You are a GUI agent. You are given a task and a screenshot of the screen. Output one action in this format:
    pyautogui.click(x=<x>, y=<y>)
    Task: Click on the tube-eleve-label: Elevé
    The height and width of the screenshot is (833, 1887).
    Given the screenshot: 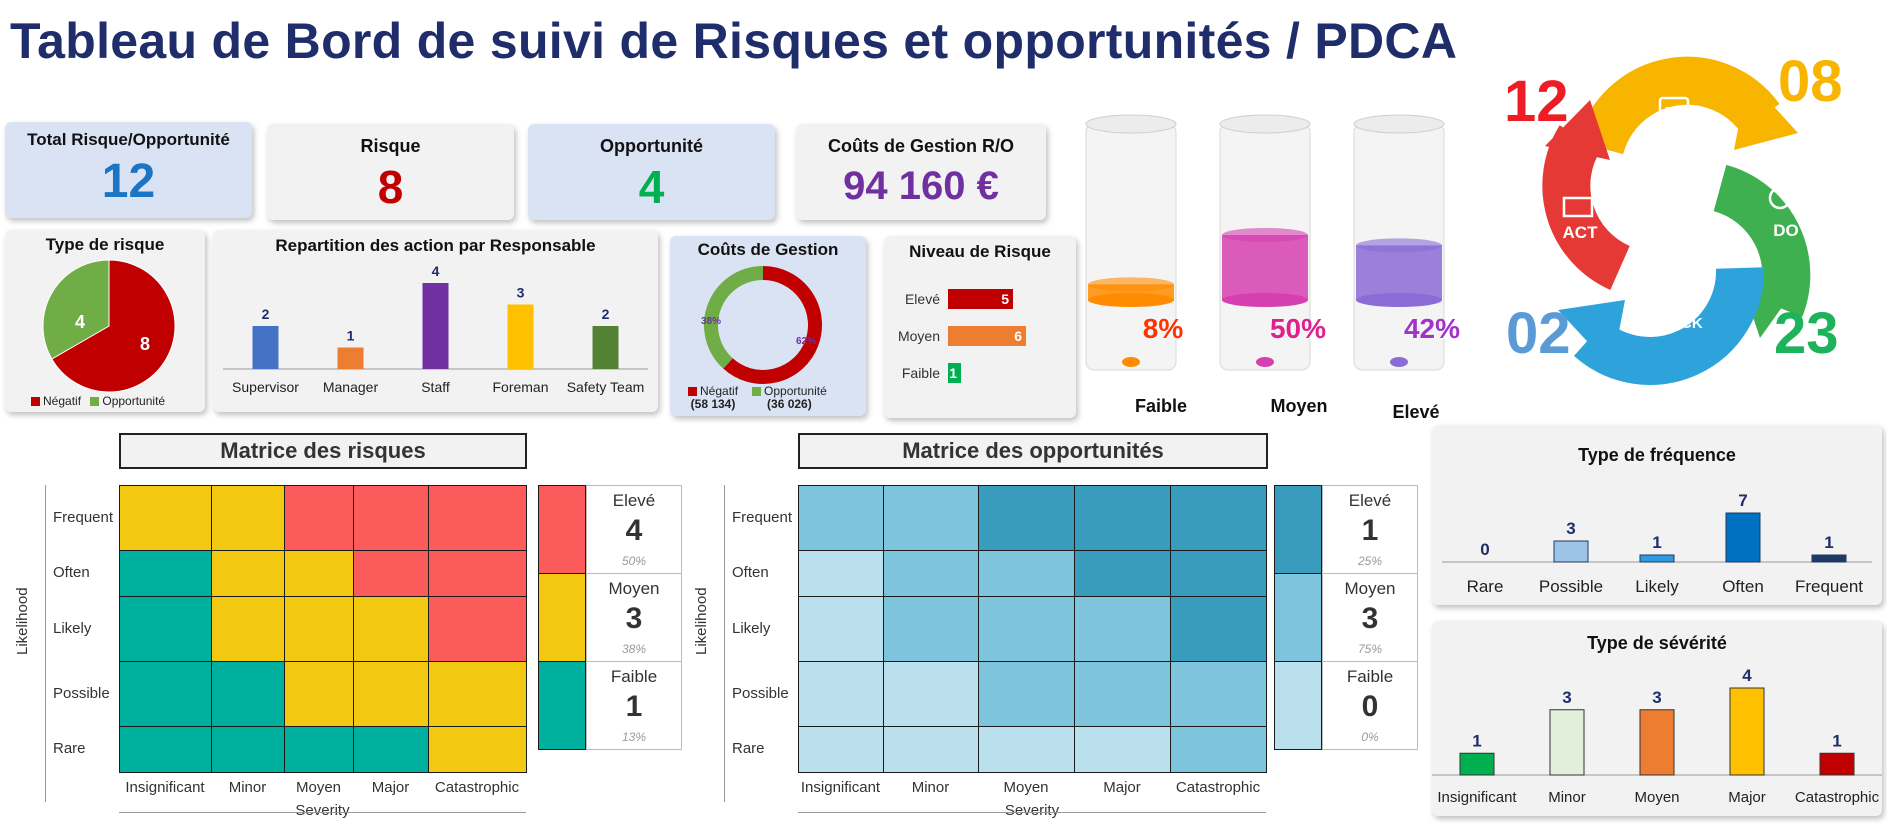 What is the action you would take?
    pyautogui.click(x=1416, y=412)
    